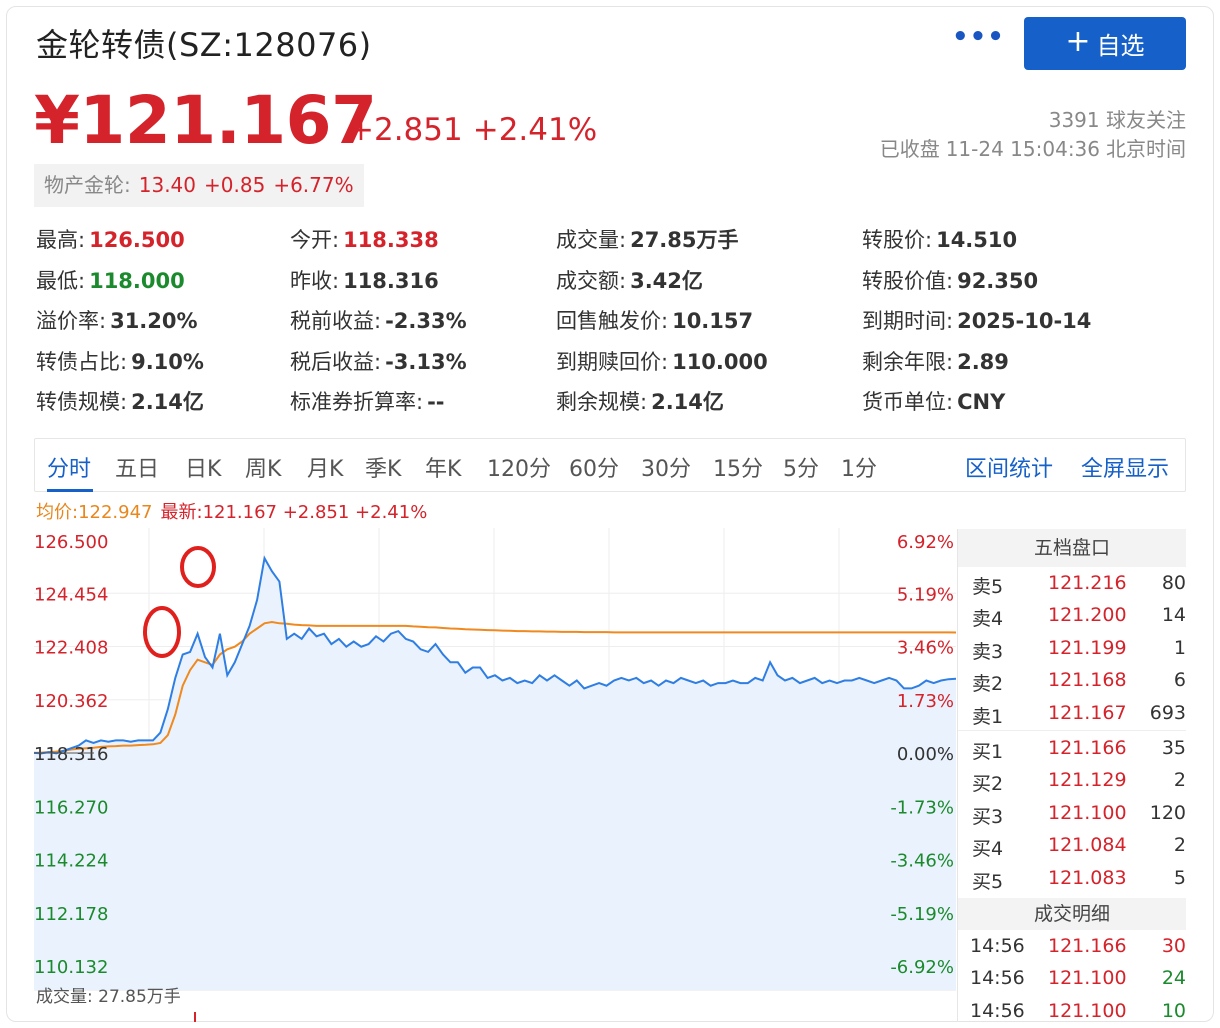 The image size is (1220, 1028). Describe the element at coordinates (336, 321) in the screenshot. I see `quote-key: 税前收益:` at that location.